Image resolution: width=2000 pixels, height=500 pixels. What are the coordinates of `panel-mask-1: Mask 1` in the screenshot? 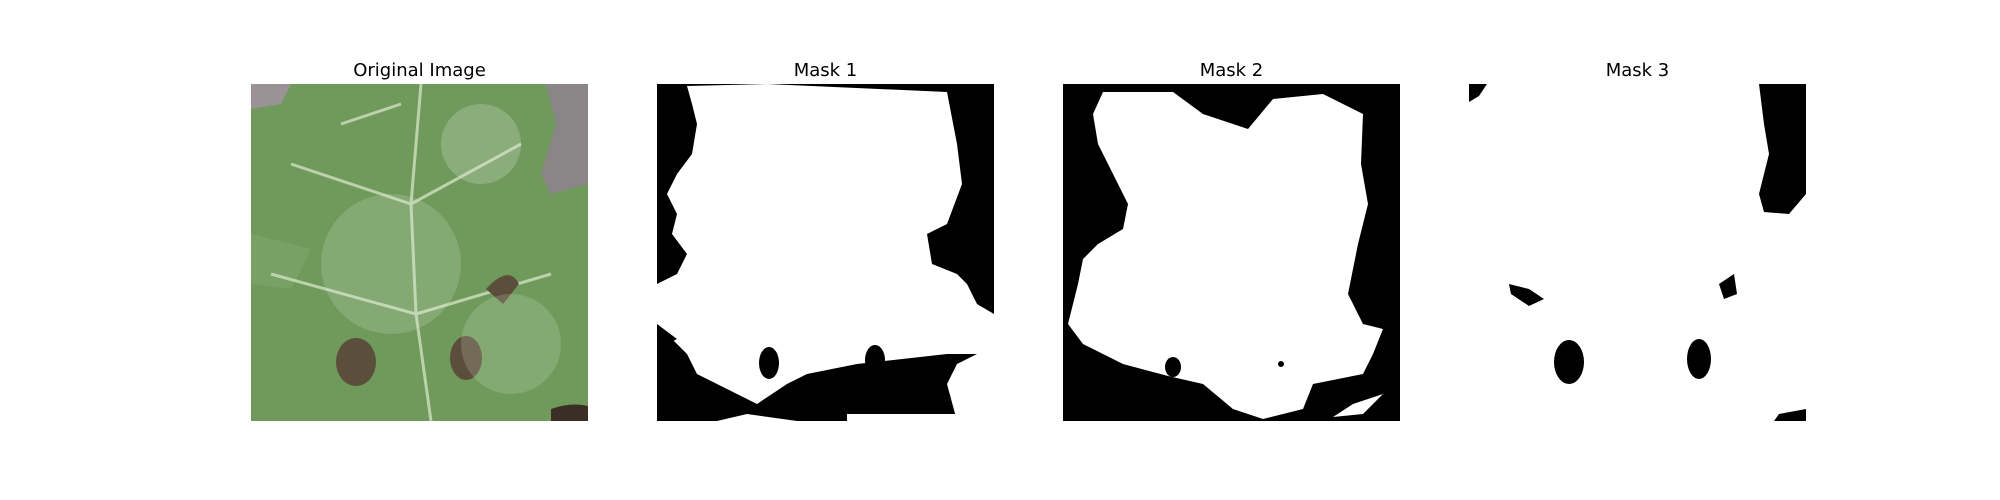 It's located at (825, 239).